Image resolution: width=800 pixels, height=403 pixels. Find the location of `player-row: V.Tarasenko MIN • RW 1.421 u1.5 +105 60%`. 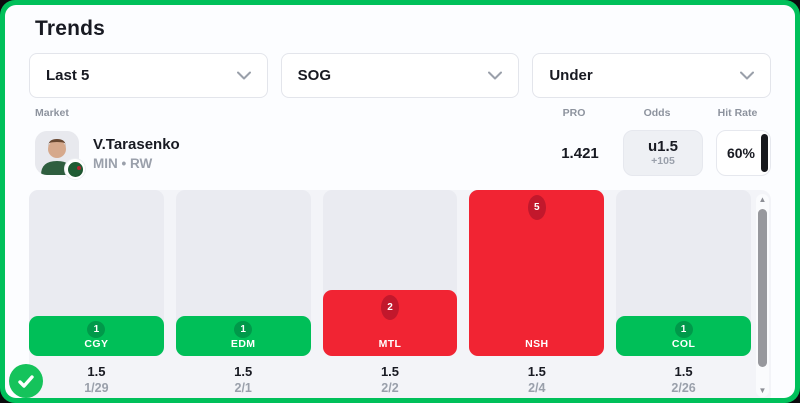

player-row: V.Tarasenko MIN • RW 1.421 u1.5 +105 60% is located at coordinates (403, 153).